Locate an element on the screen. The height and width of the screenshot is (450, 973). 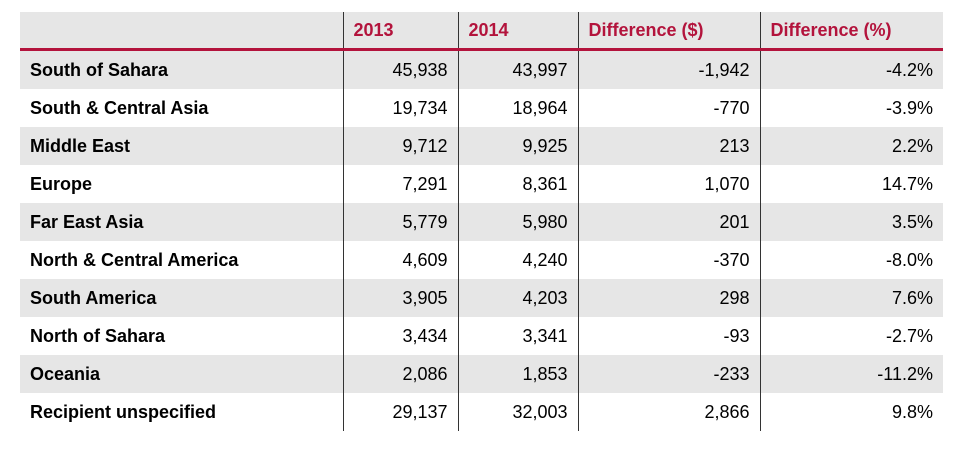
cell-difference-dollars: 1,070 is located at coordinates (668, 184).